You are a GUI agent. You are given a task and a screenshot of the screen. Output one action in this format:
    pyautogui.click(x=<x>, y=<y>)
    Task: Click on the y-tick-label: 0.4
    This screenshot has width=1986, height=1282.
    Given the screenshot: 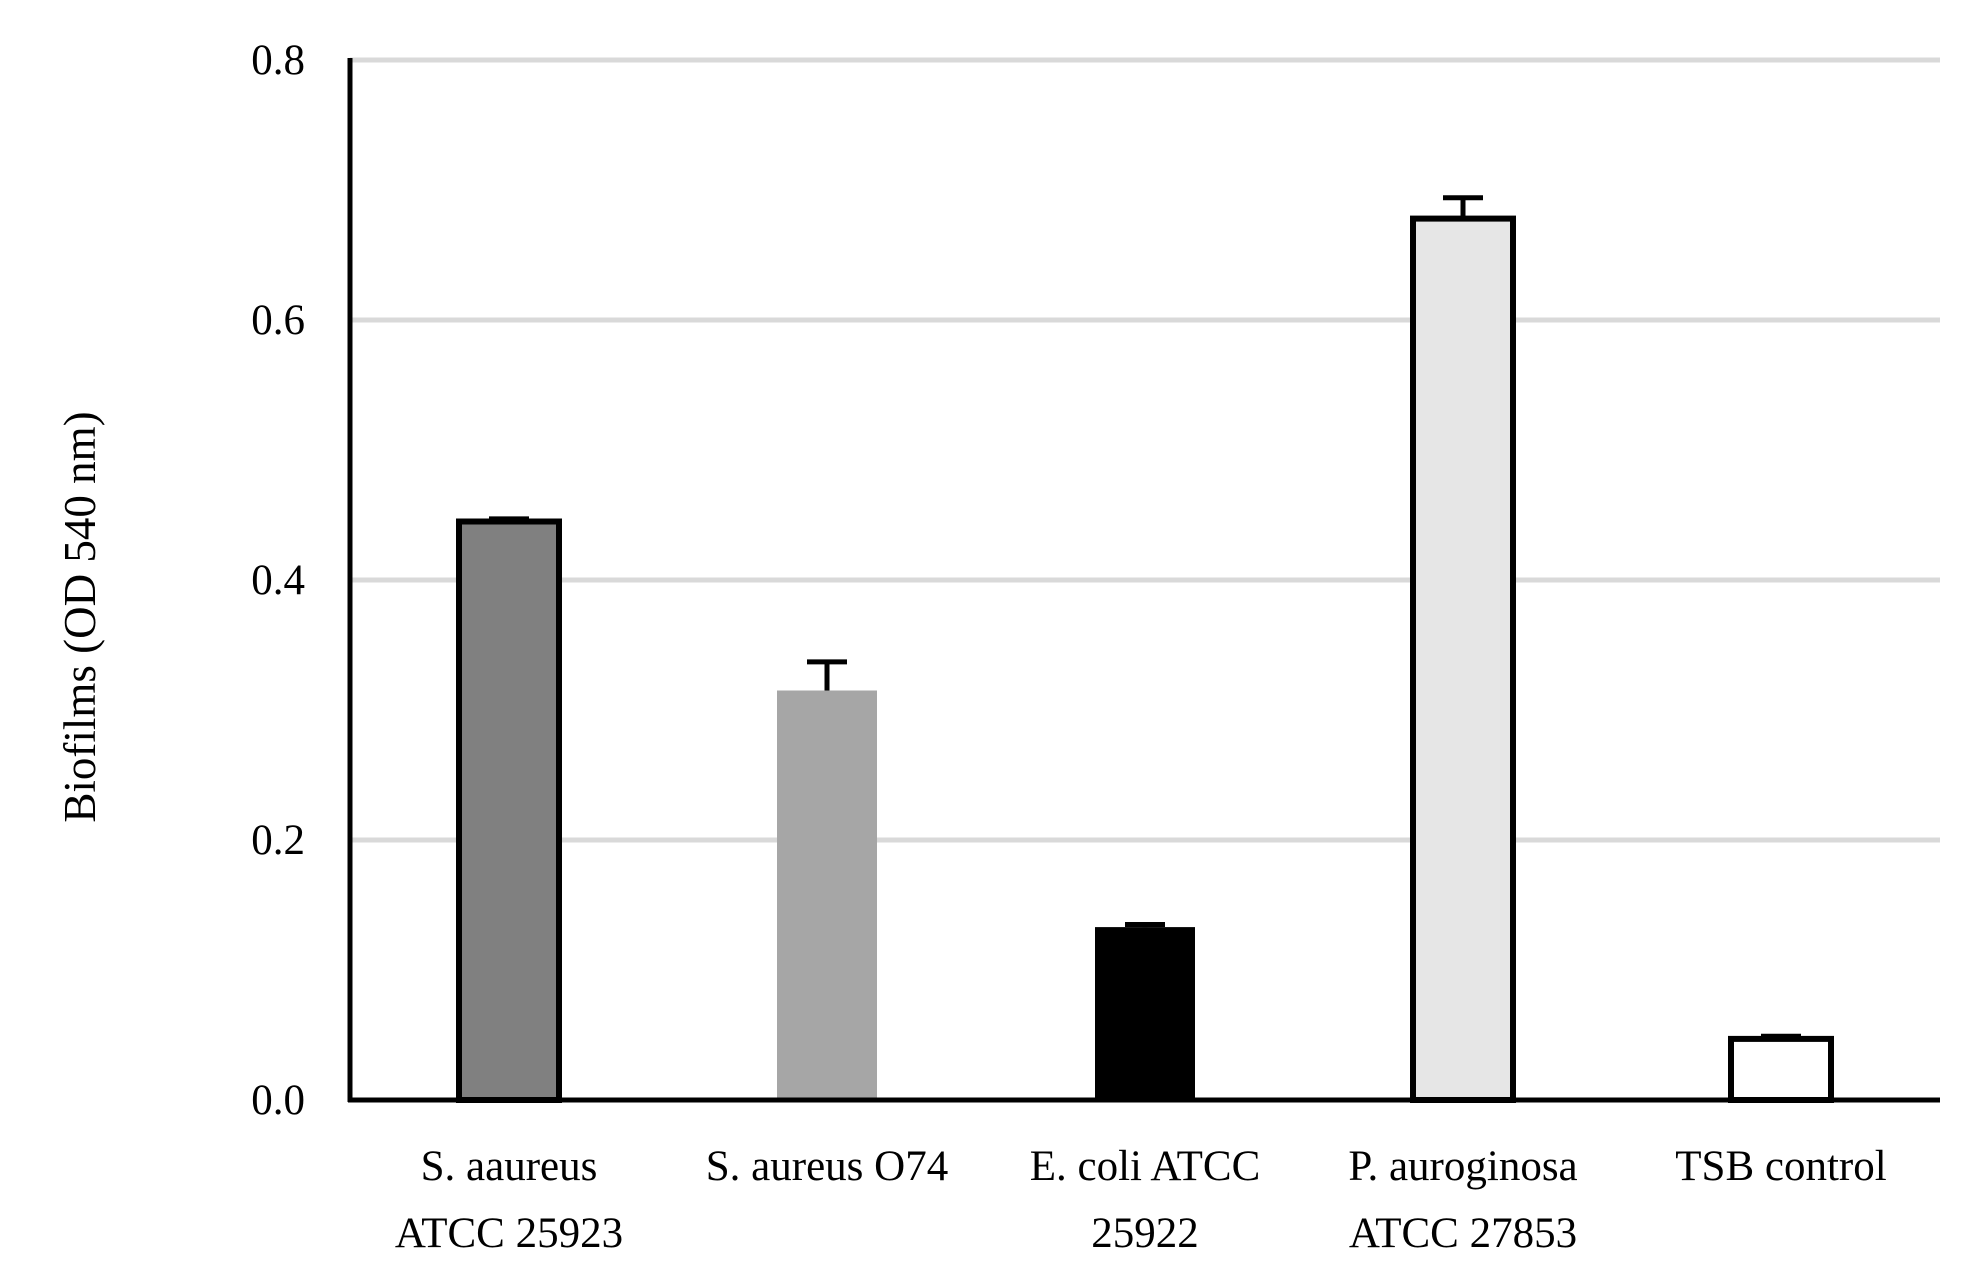 What is the action you would take?
    pyautogui.click(x=278, y=580)
    